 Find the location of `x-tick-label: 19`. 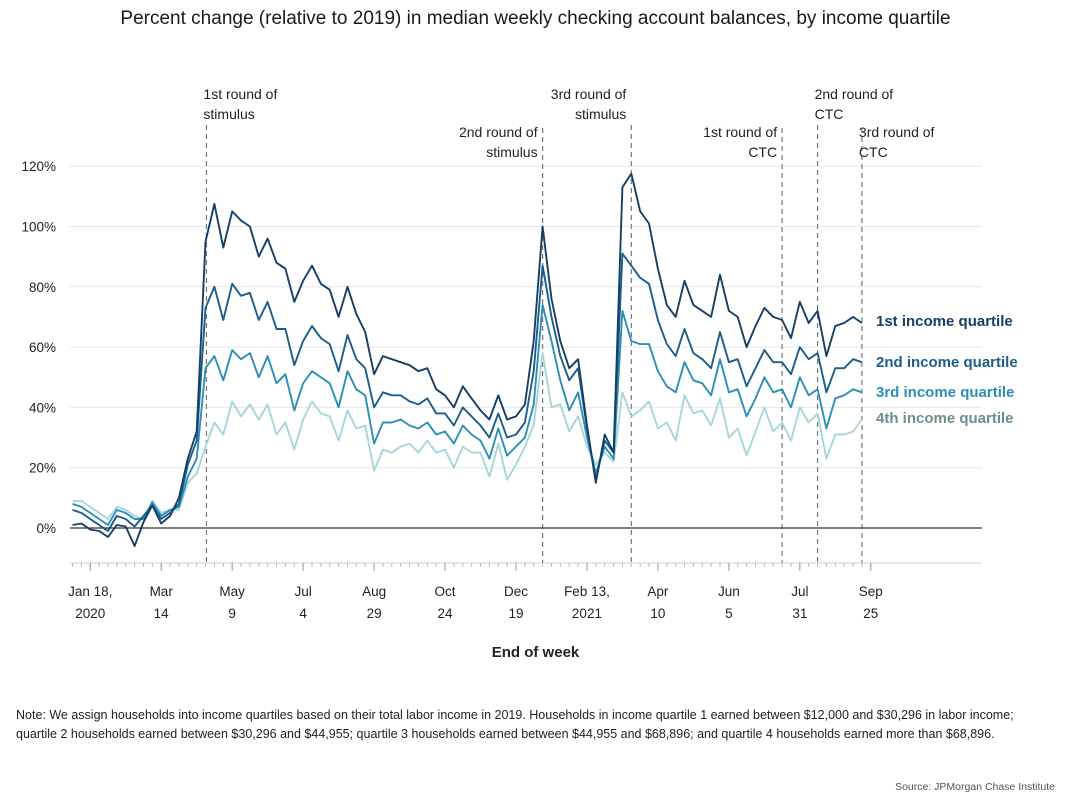

x-tick-label: 19 is located at coordinates (515, 613).